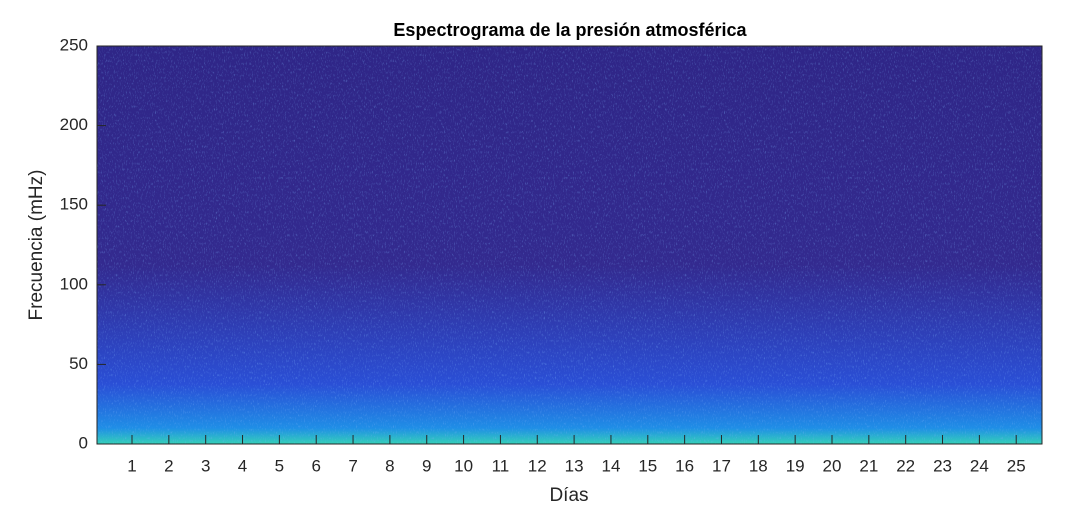 This screenshot has height=517, width=1080. What do you see at coordinates (463, 465) in the screenshot?
I see `x-tick-label: 10` at bounding box center [463, 465].